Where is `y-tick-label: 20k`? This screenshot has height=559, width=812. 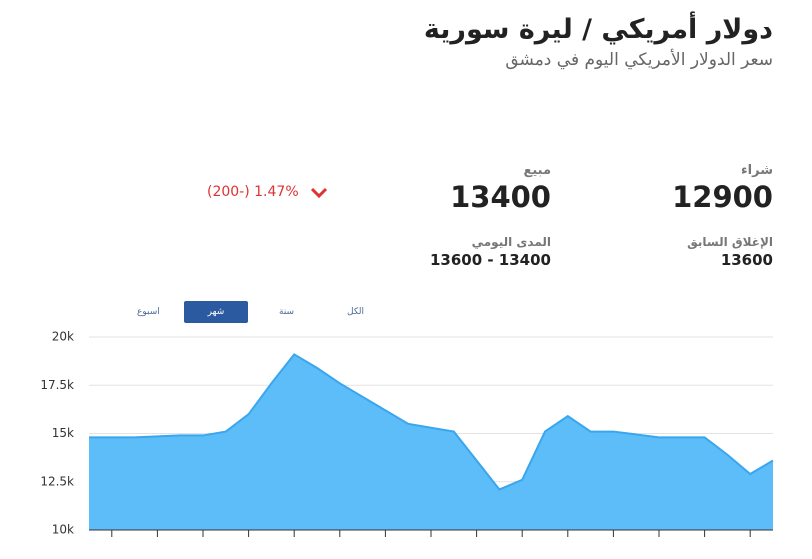 y-tick-label: 20k is located at coordinates (63, 337).